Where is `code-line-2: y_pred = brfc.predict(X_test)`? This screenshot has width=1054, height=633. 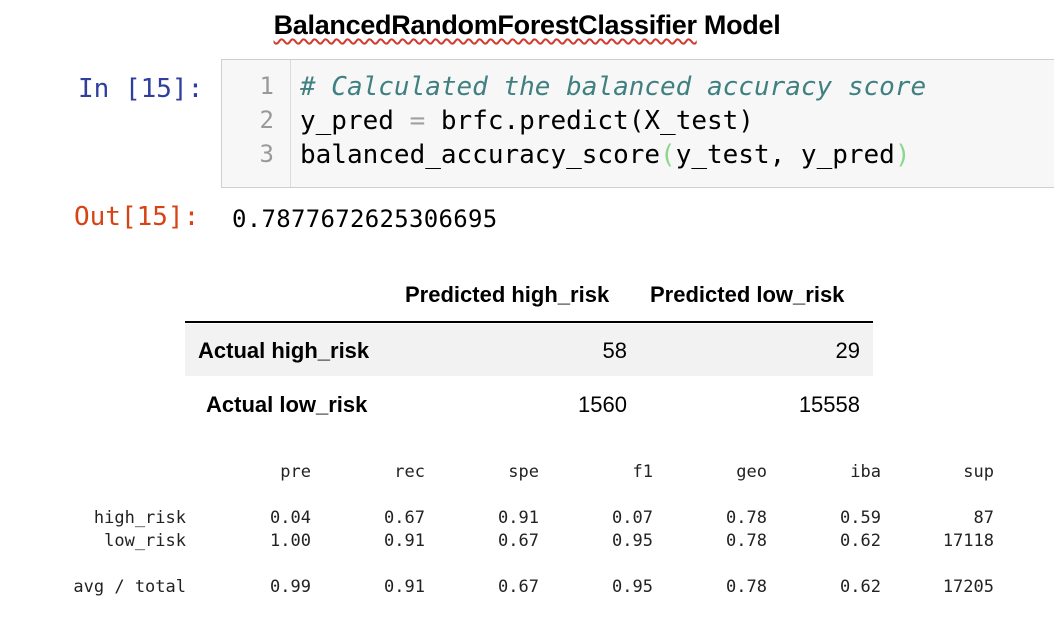
code-line-2: y_pred = brfc.predict(X_test) is located at coordinates (527, 121).